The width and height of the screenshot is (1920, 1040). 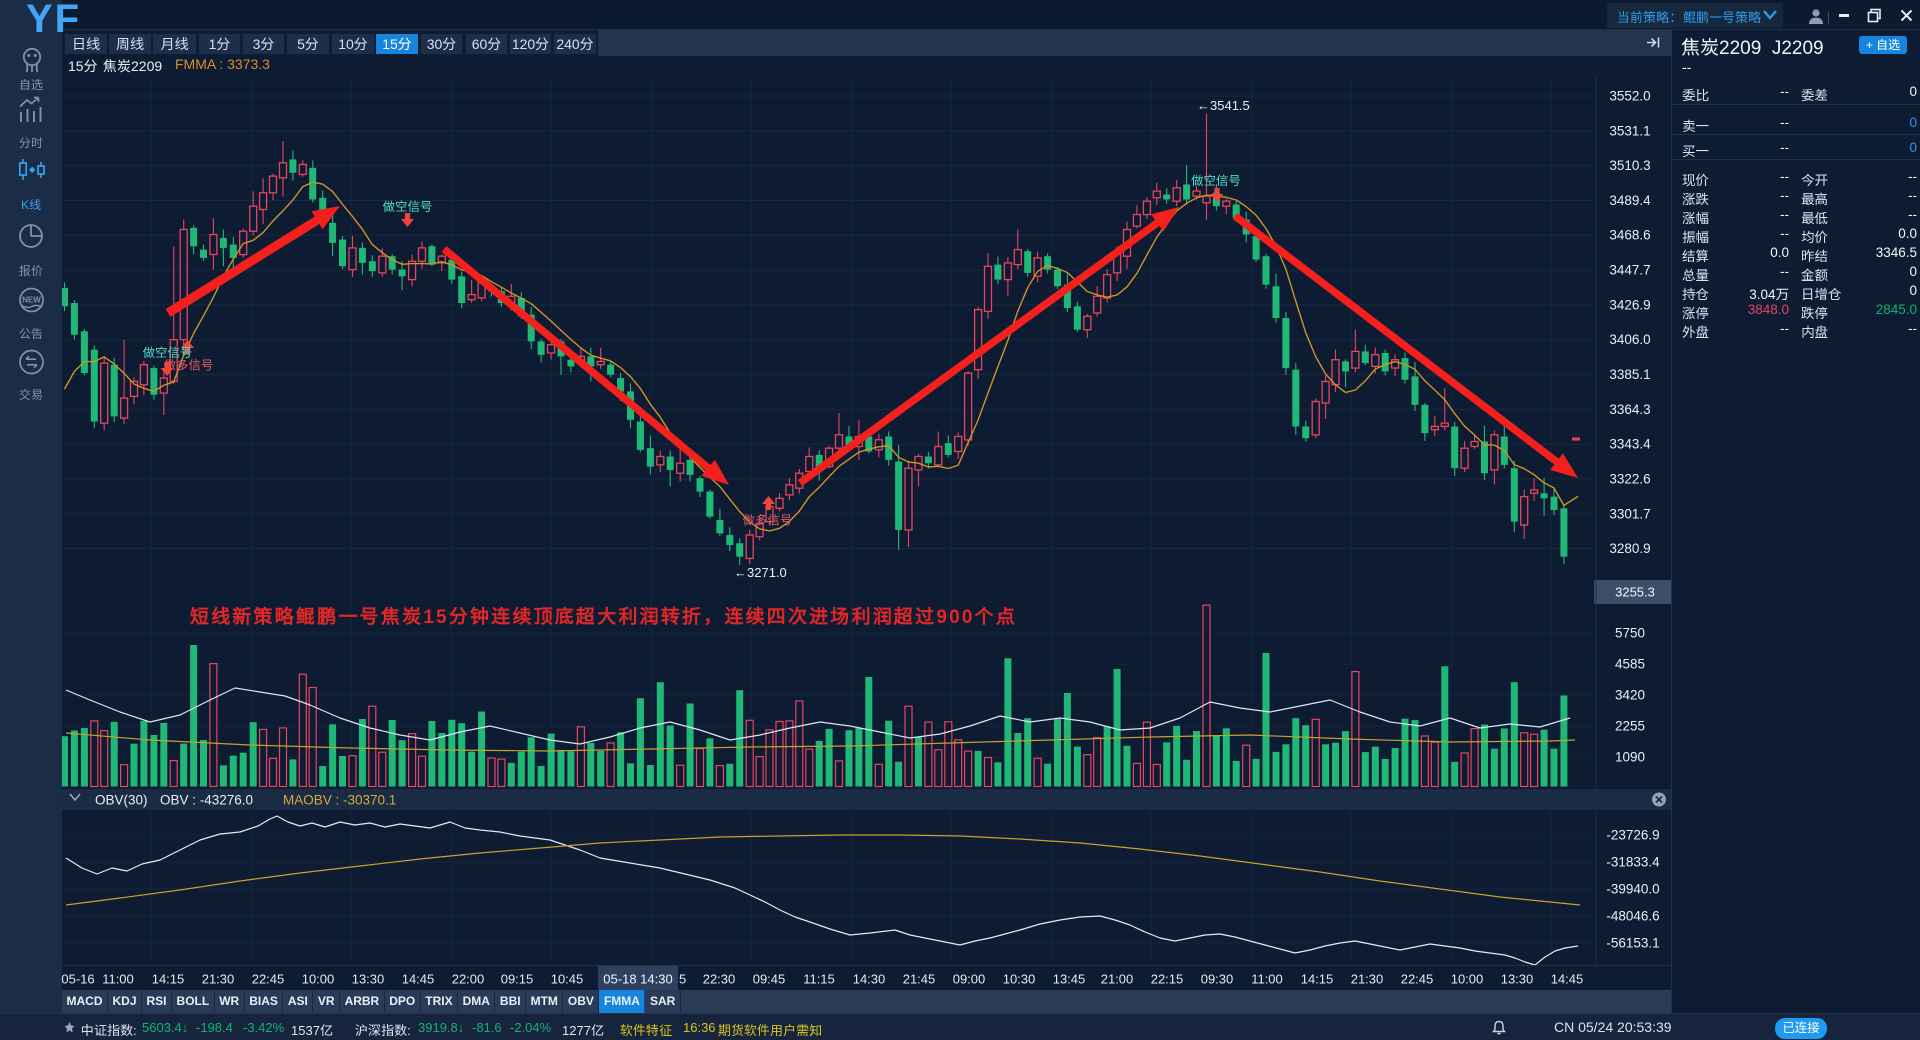 What do you see at coordinates (567, 979) in the screenshot?
I see `svg-text: 10:45` at bounding box center [567, 979].